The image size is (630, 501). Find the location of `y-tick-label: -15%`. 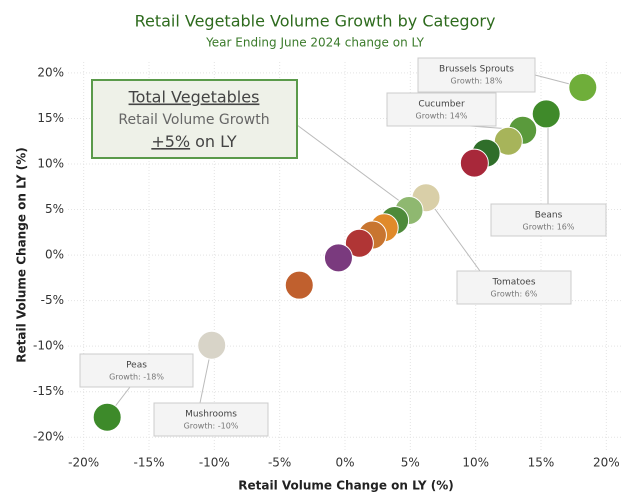

y-tick-label: -15% is located at coordinates (48, 391).